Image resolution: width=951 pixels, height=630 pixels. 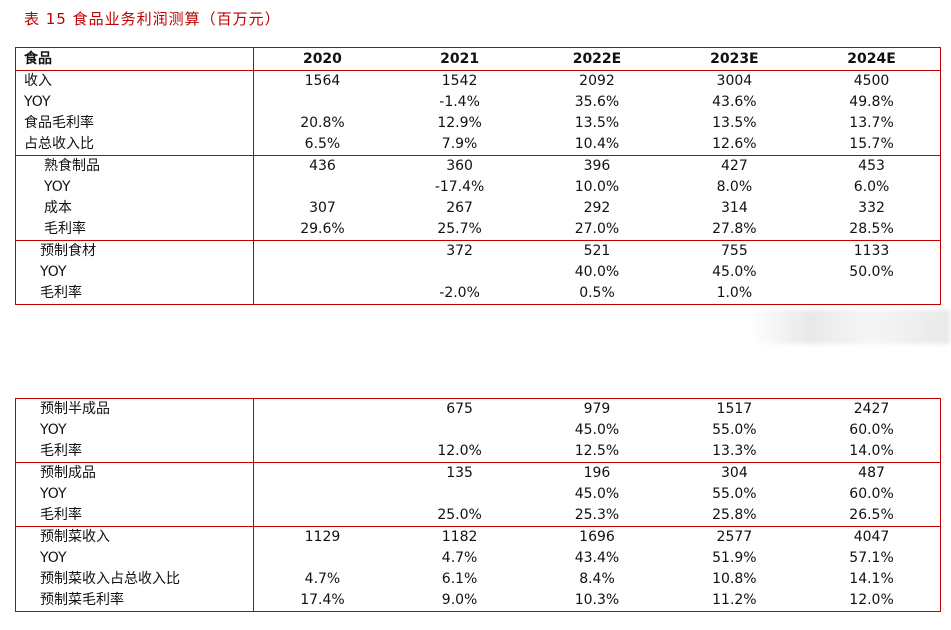 I want to click on header-row: 食品 2020 2021 2022E 2023E 2024E, so click(x=478, y=59).